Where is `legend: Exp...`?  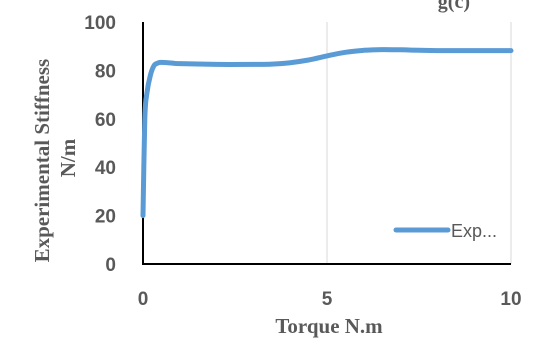
legend: Exp... is located at coordinates (445, 231).